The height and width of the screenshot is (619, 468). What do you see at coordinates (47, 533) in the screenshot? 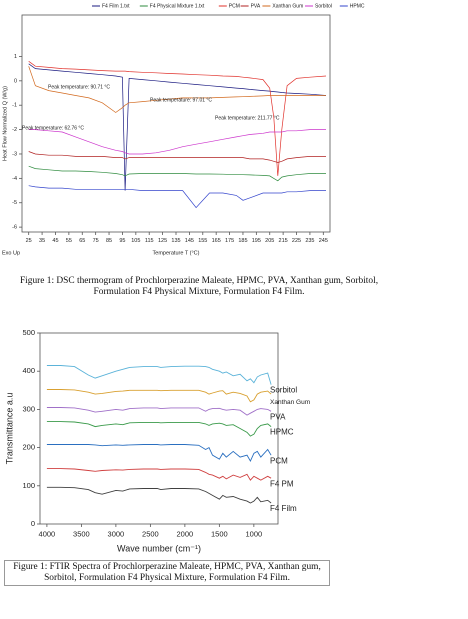
I see `x-tick-label: 4000` at bounding box center [47, 533].